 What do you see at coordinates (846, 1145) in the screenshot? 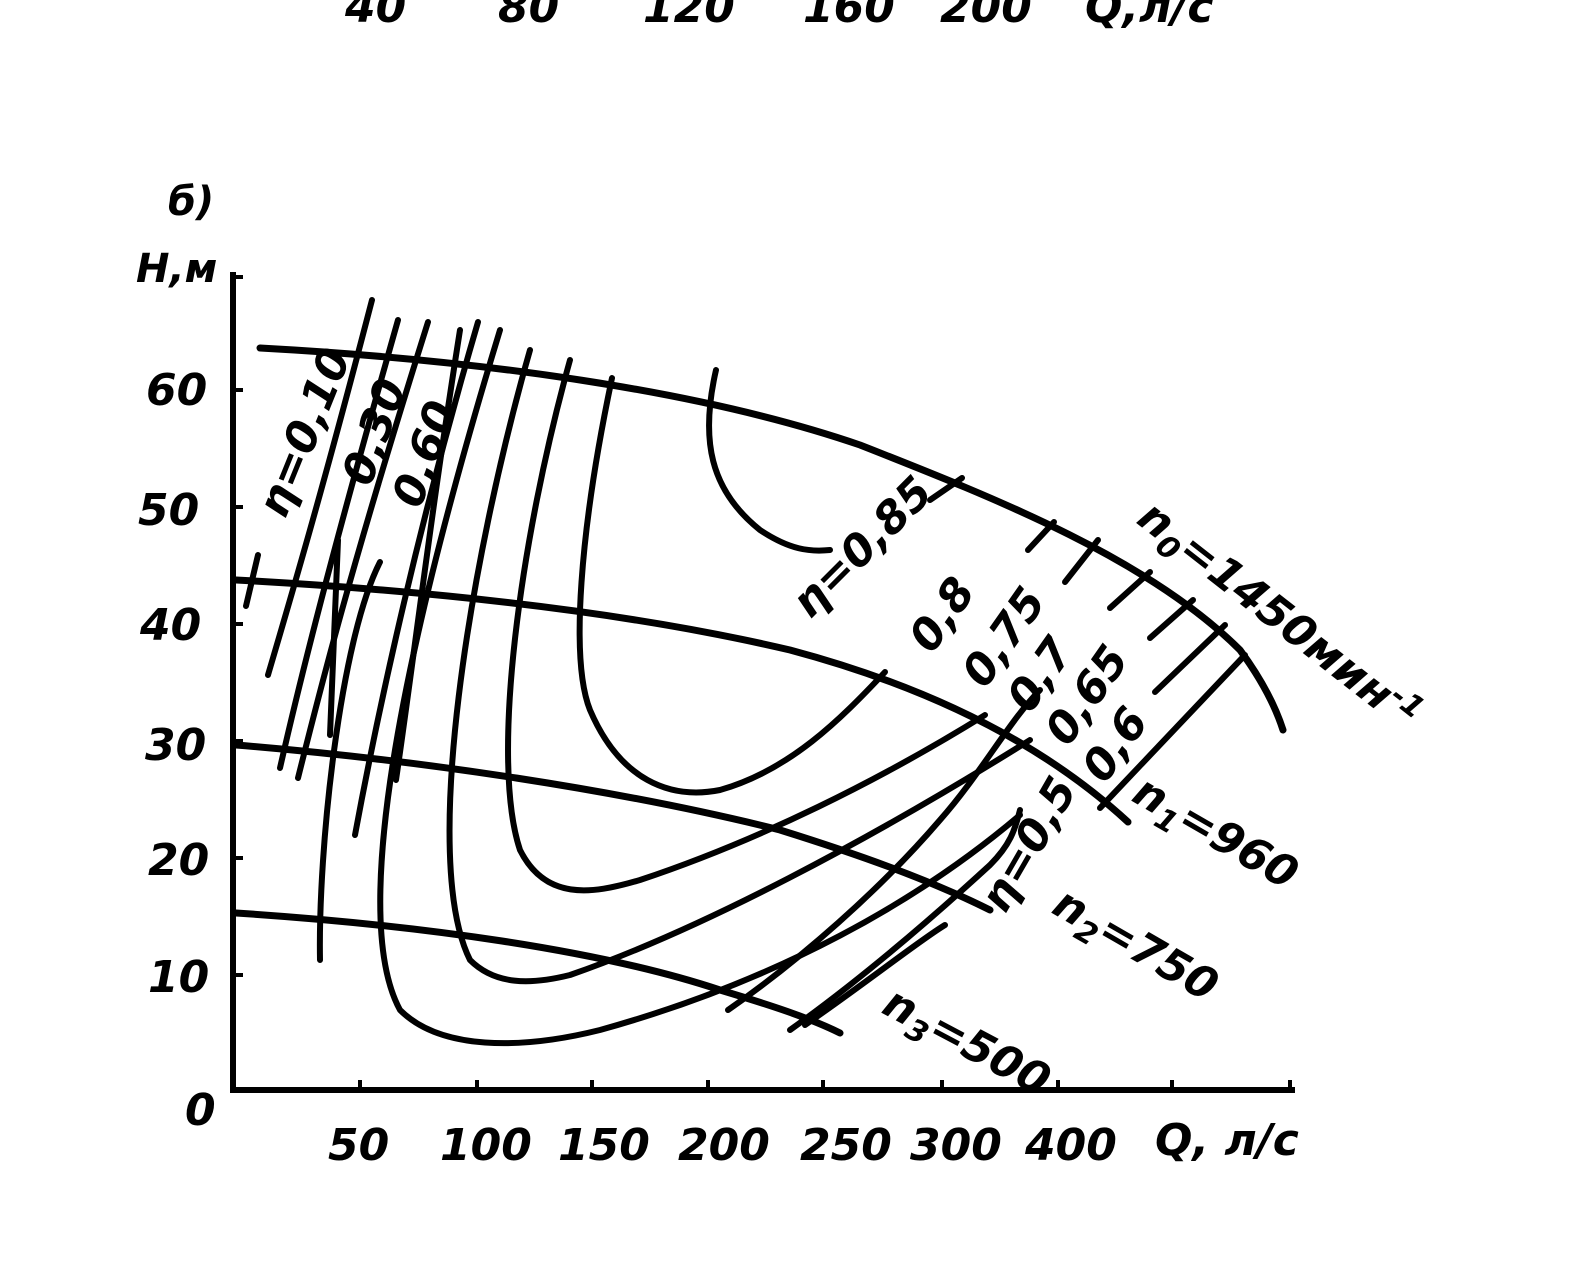
I see `x-tick-label: 250` at bounding box center [846, 1145].